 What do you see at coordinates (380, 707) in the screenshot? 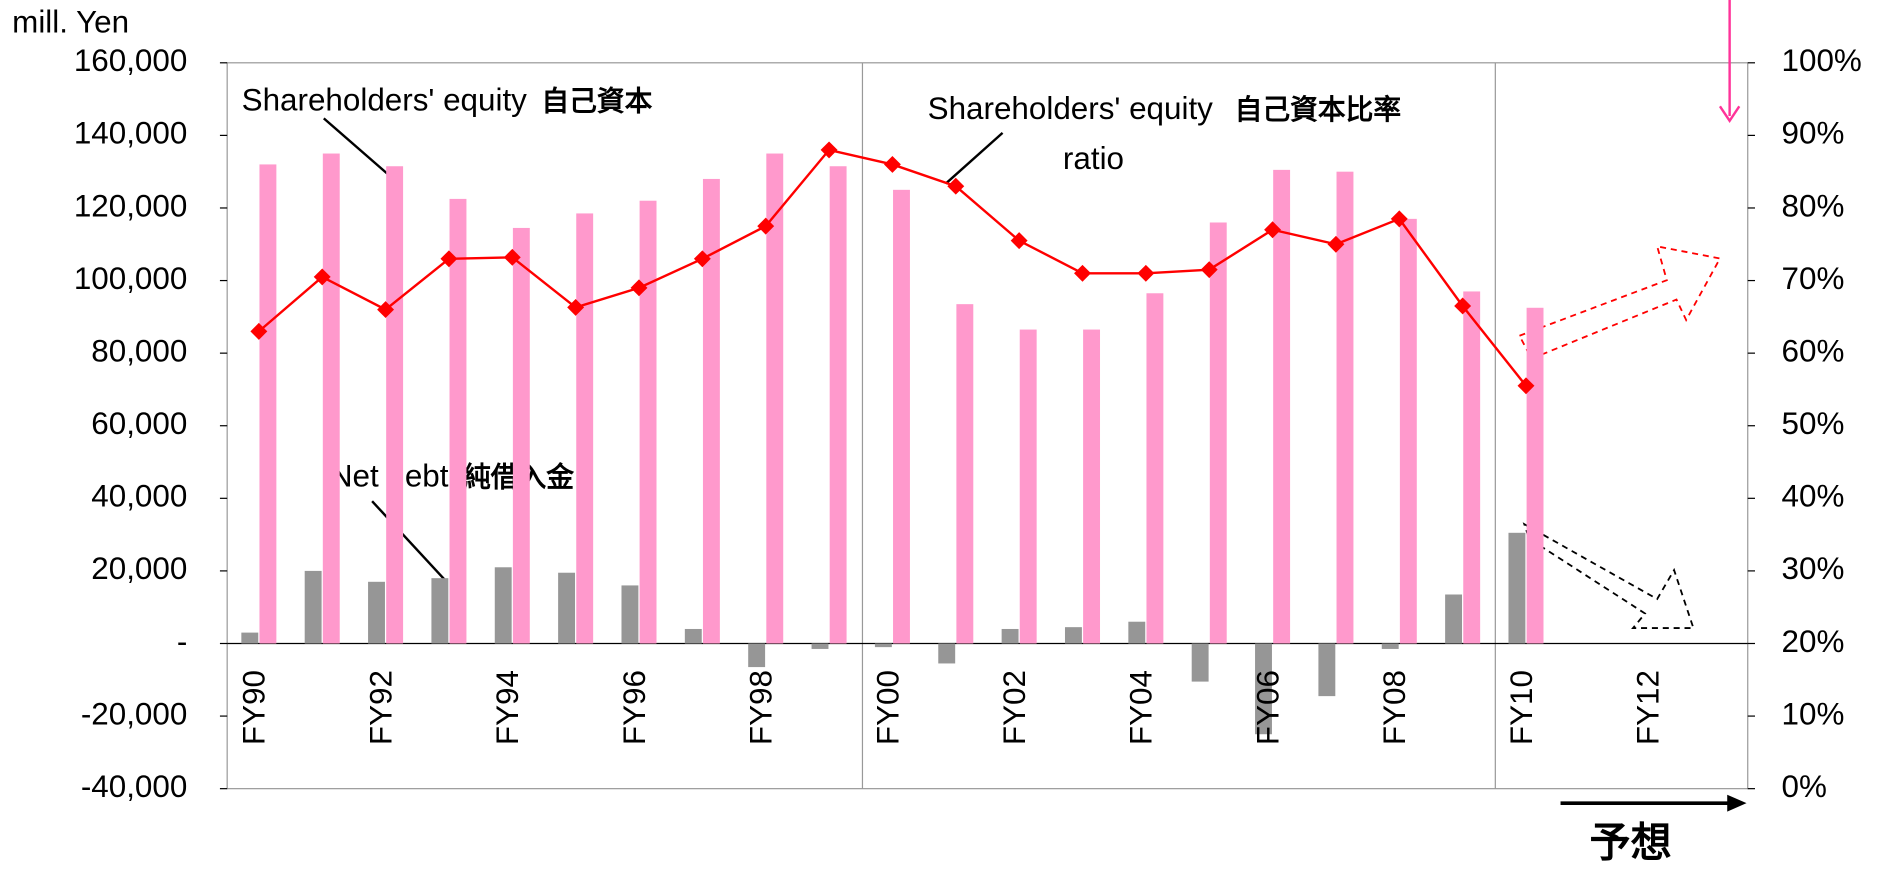
I see `x-tick-label: FY92` at bounding box center [380, 707].